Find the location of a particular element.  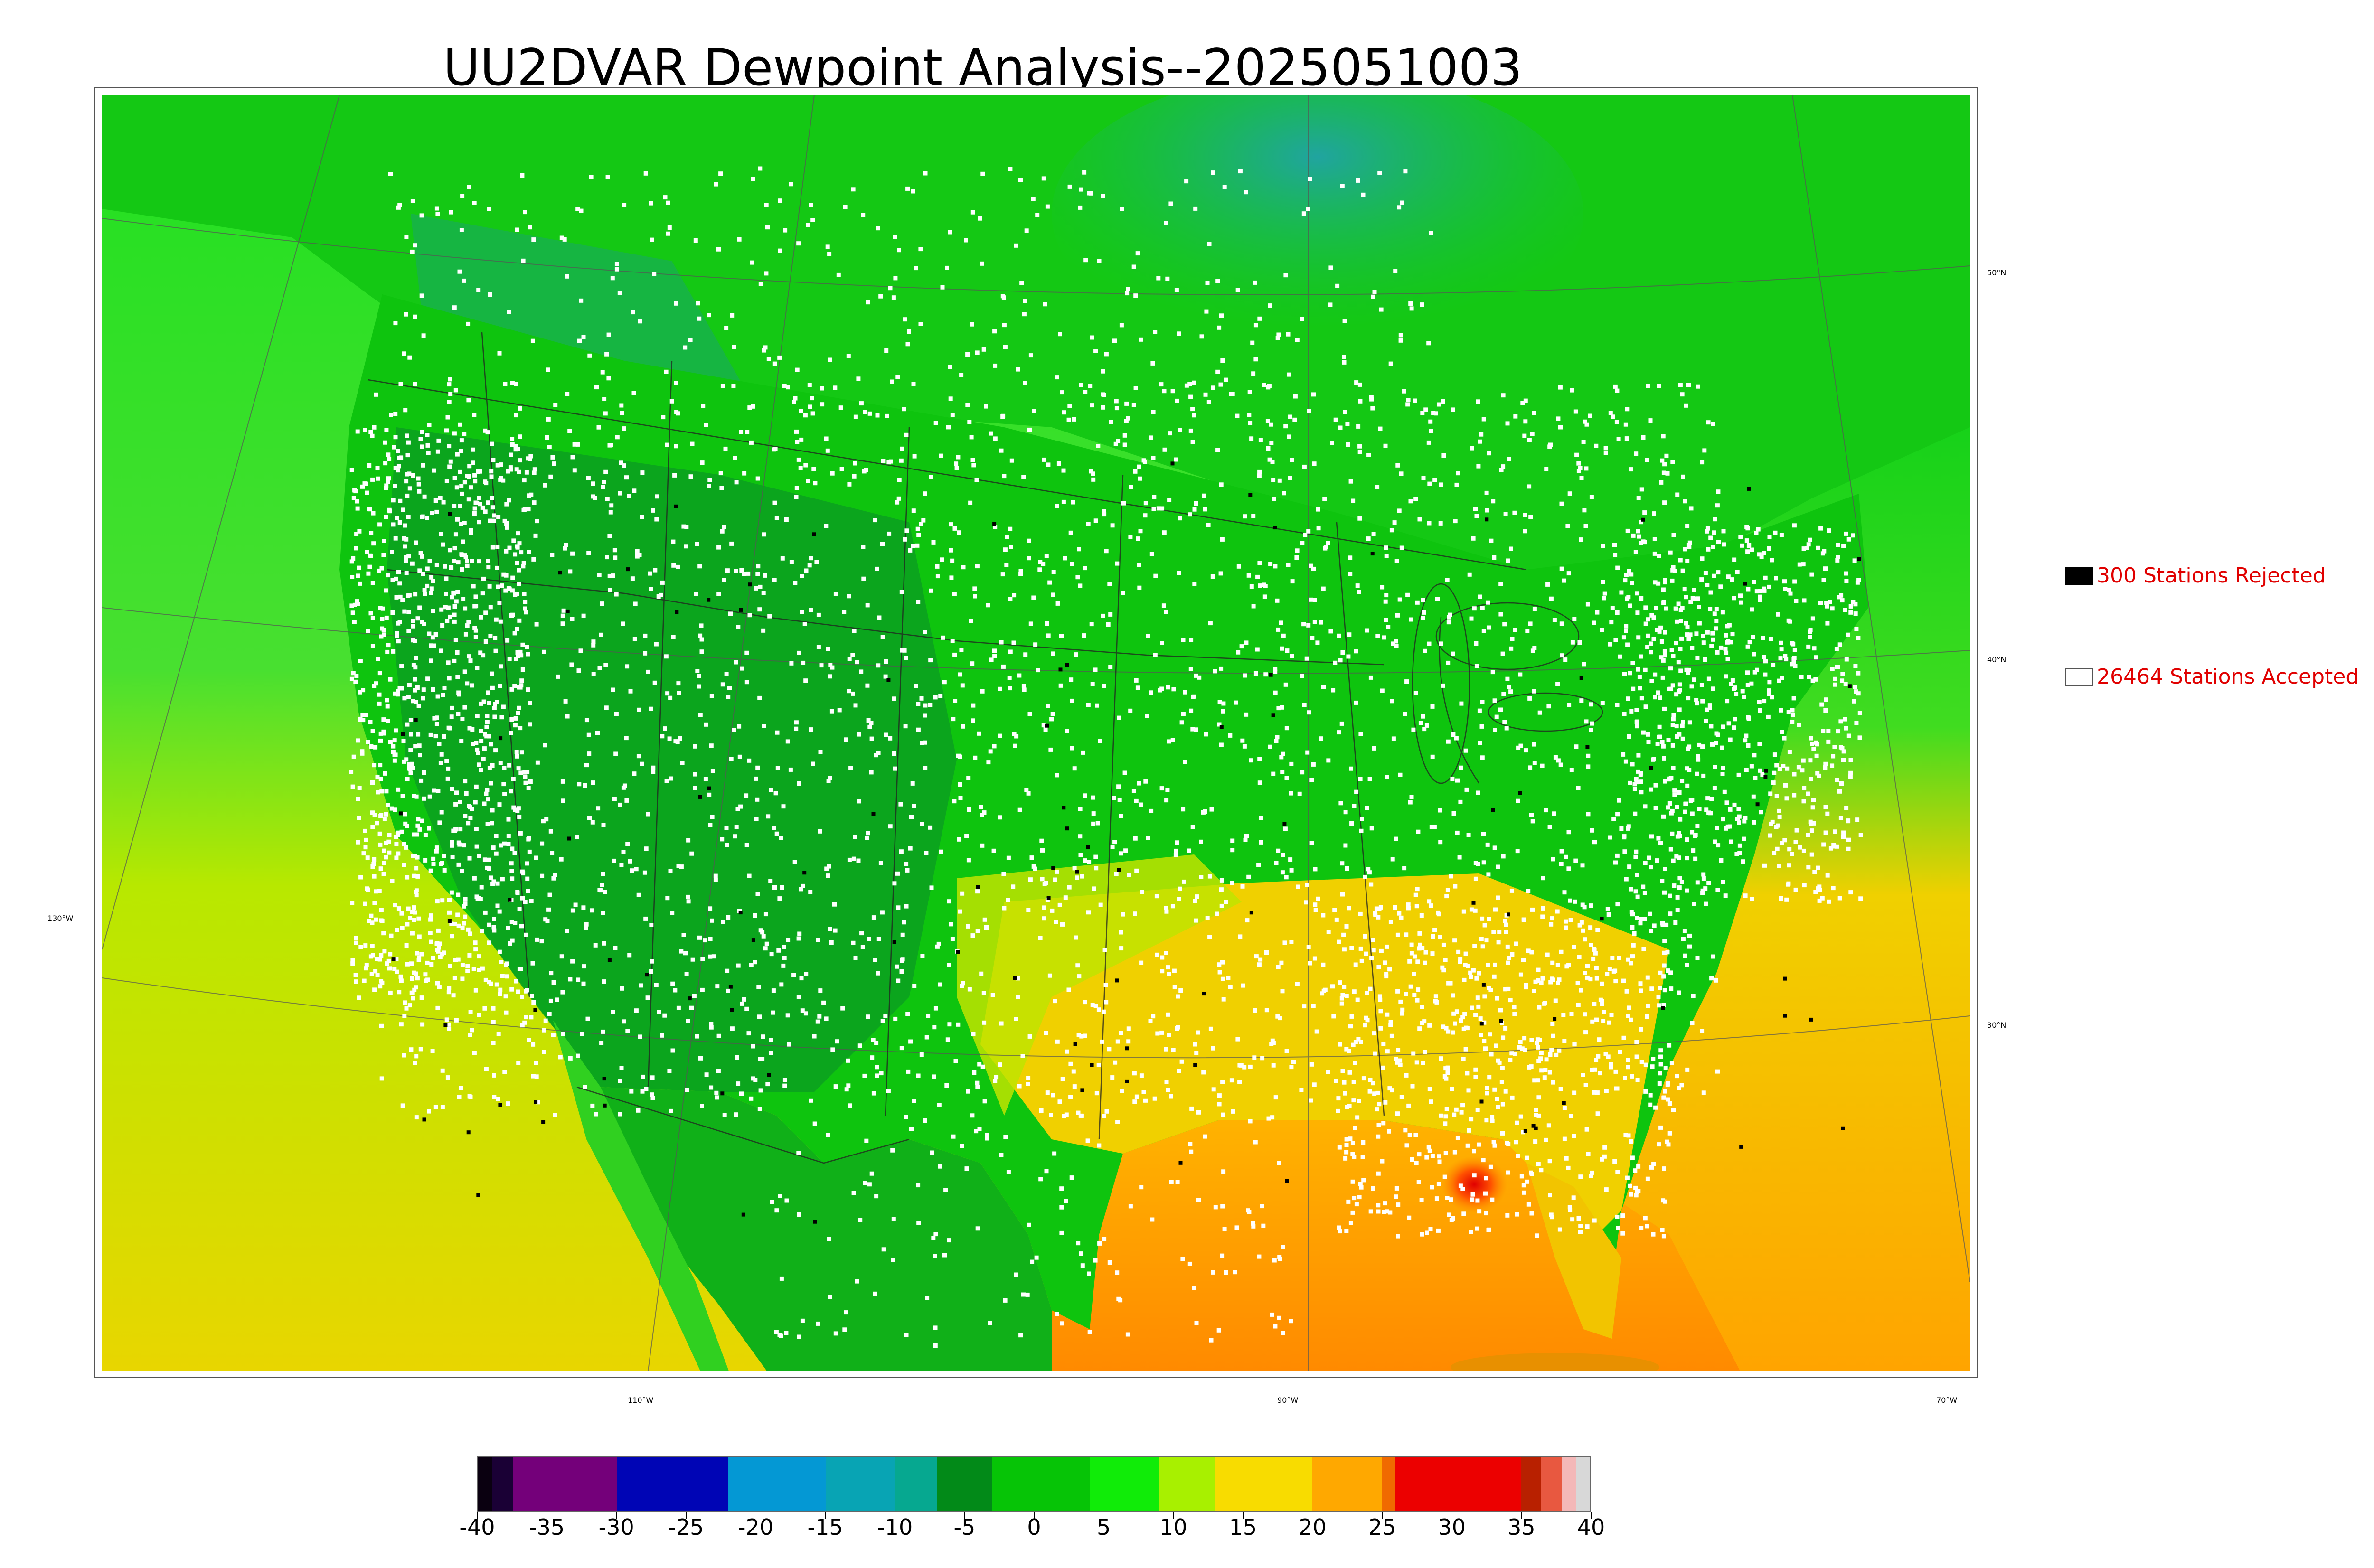

colorbar-tick-label: 20 is located at coordinates (1313, 1527).